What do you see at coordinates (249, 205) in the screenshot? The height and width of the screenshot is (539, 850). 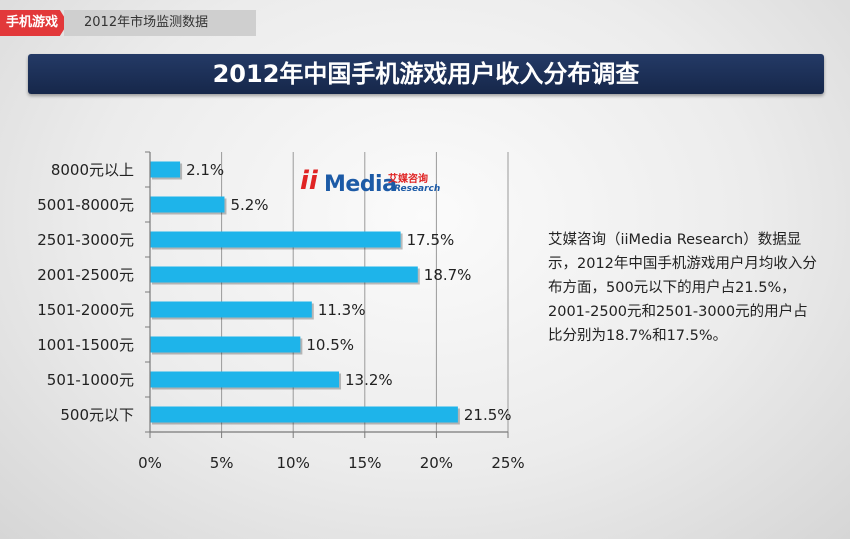 I see `value-label: 5.2%` at bounding box center [249, 205].